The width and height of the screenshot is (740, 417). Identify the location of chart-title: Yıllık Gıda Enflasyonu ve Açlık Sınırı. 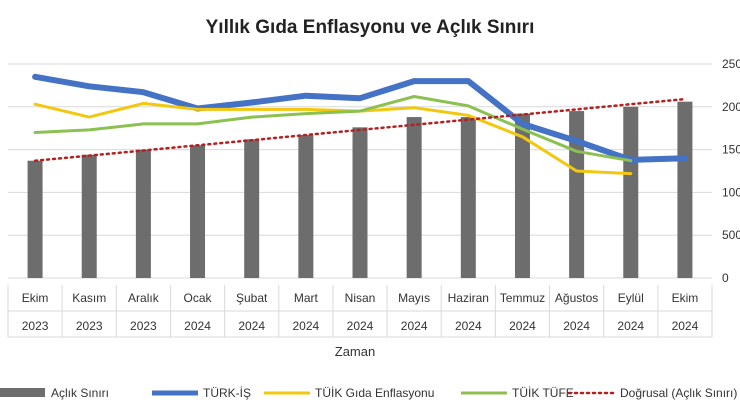
(370, 27).